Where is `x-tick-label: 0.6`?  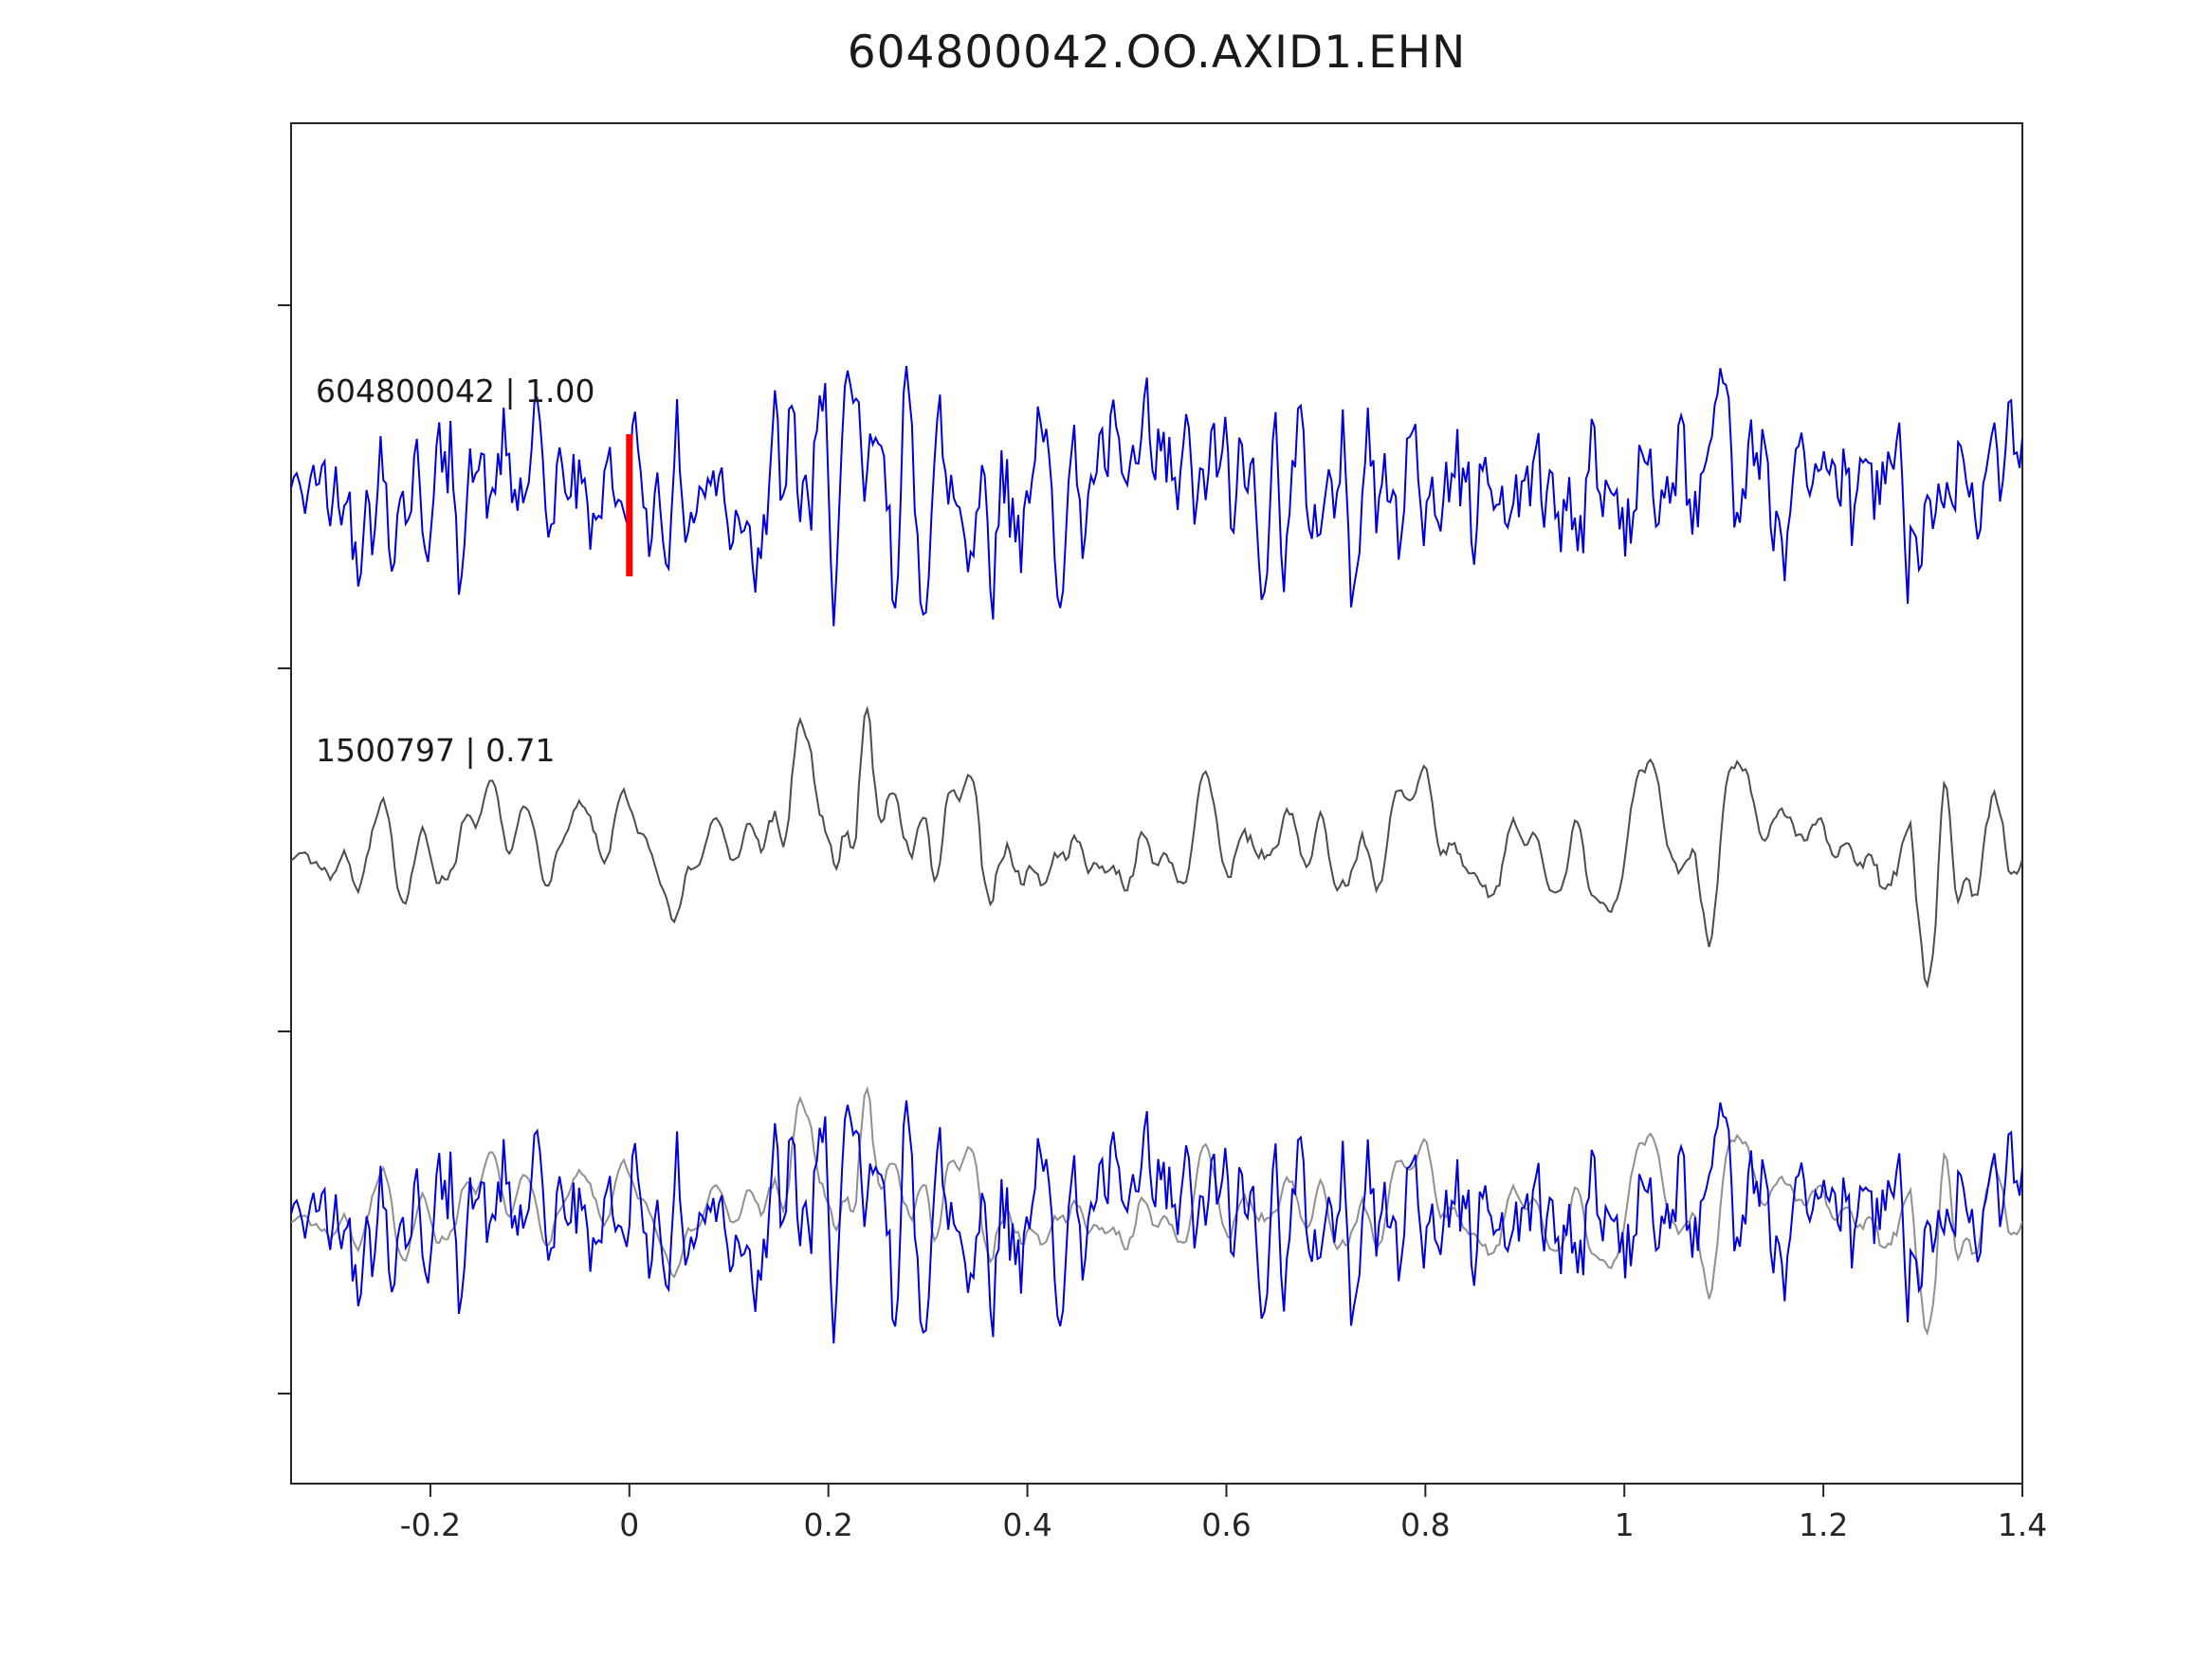
x-tick-label: 0.6 is located at coordinates (1226, 1524).